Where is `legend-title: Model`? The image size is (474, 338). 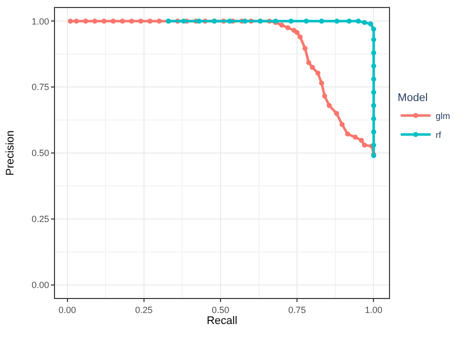
legend-title: Model is located at coordinates (413, 98).